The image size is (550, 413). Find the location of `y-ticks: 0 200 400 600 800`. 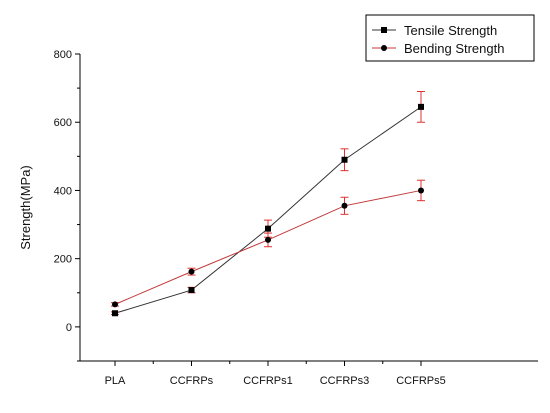

y-ticks: 0 200 400 600 800 is located at coordinates (67, 205).